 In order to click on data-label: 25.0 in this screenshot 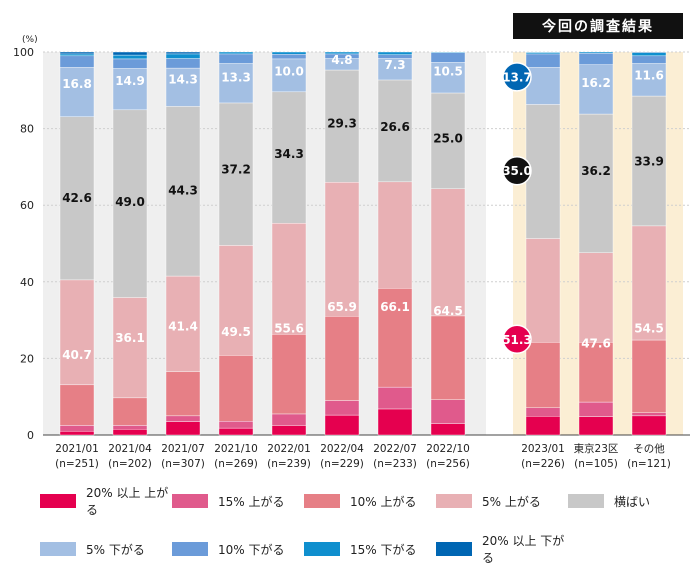, I will do `click(448, 139)`.